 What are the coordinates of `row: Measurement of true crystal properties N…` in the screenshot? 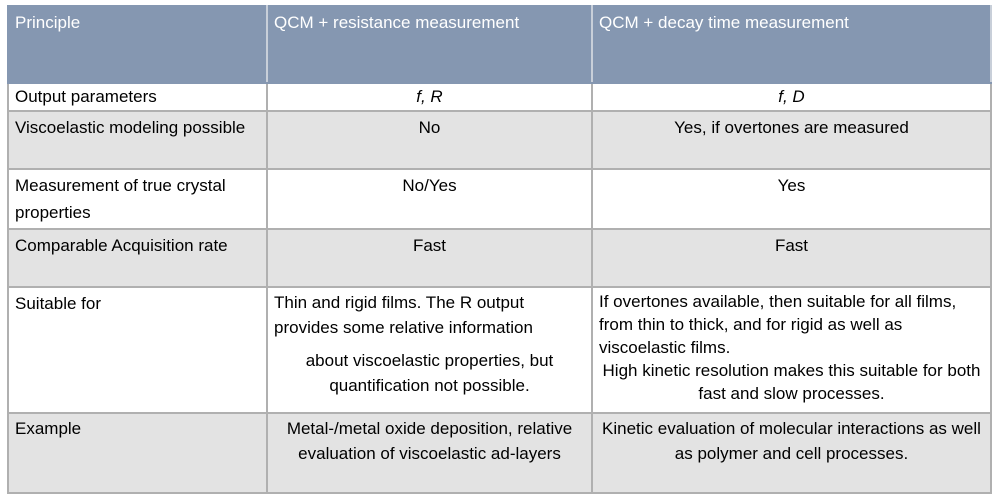 It's located at (499, 199).